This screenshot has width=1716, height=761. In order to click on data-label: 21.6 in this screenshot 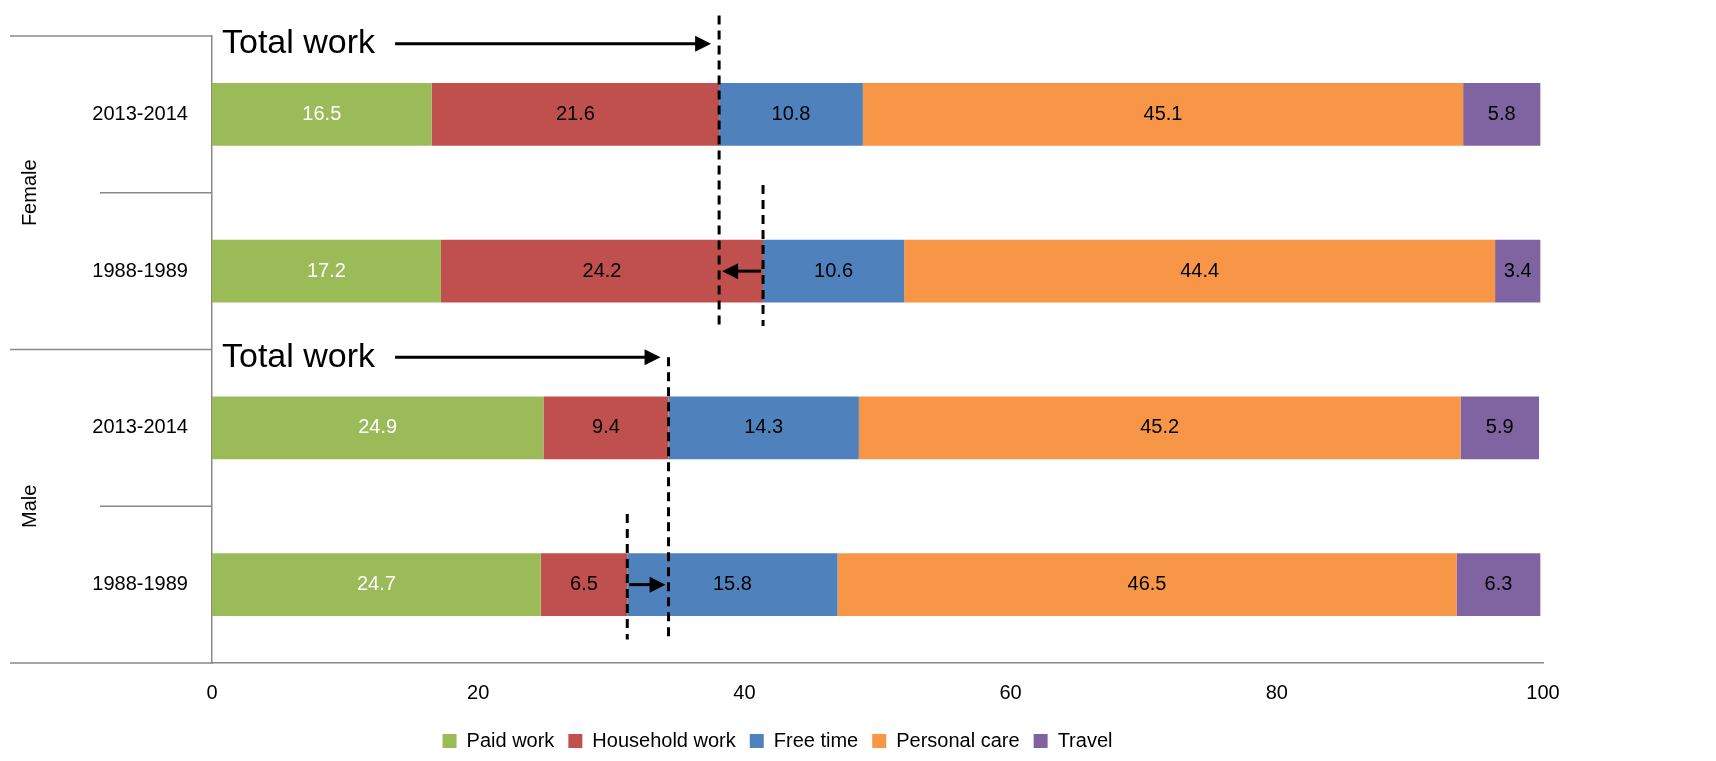, I will do `click(575, 112)`.